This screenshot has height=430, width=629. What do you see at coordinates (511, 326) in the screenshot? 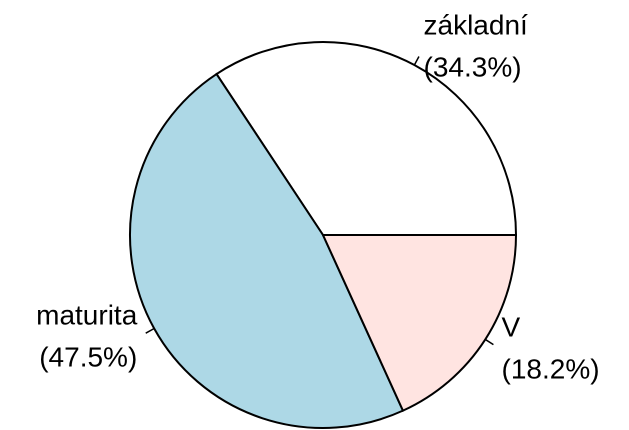
I see `slice-label: V` at bounding box center [511, 326].